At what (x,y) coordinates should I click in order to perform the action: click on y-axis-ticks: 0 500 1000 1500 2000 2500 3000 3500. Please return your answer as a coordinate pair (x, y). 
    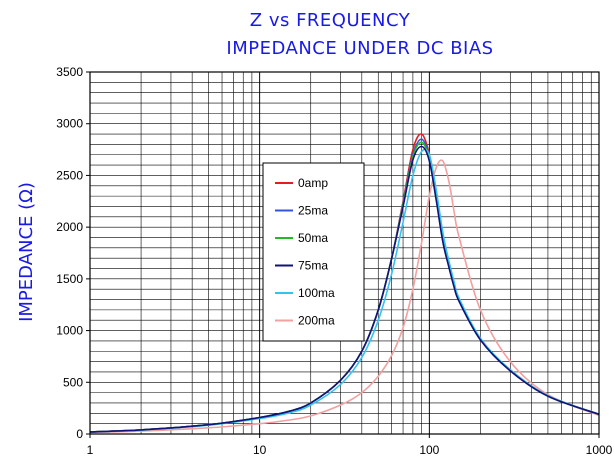
    Looking at the image, I should click on (73, 253).